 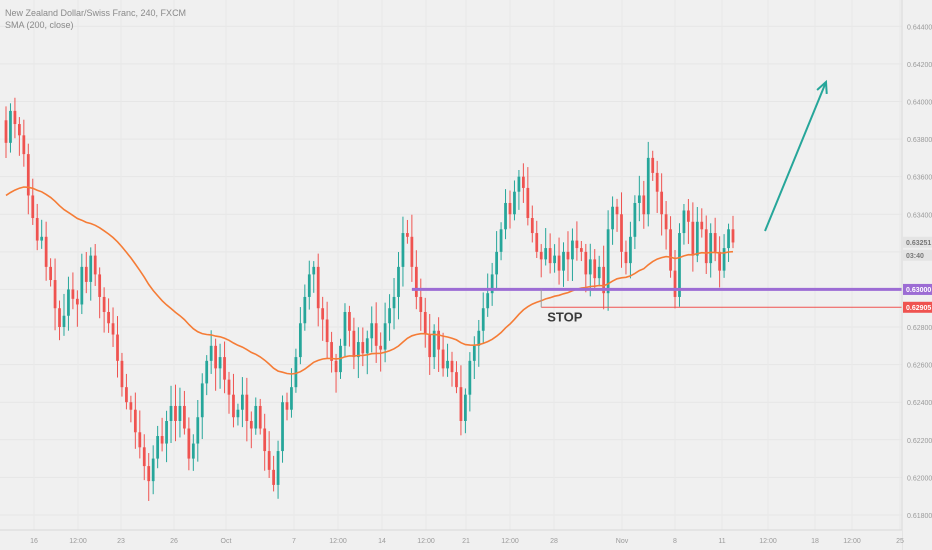 What do you see at coordinates (382, 541) in the screenshot?
I see `time-tick-label: 14` at bounding box center [382, 541].